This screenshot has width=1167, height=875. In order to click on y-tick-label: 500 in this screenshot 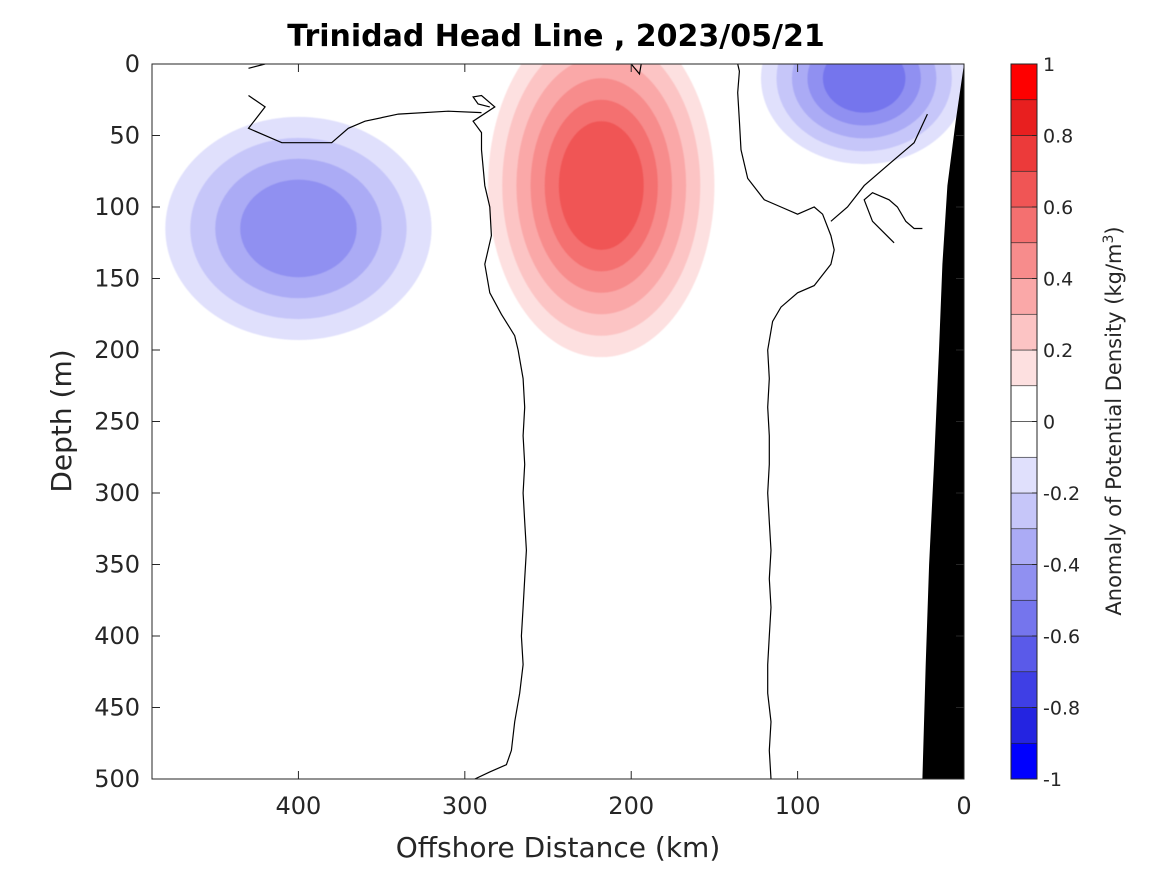, I will do `click(117, 779)`.